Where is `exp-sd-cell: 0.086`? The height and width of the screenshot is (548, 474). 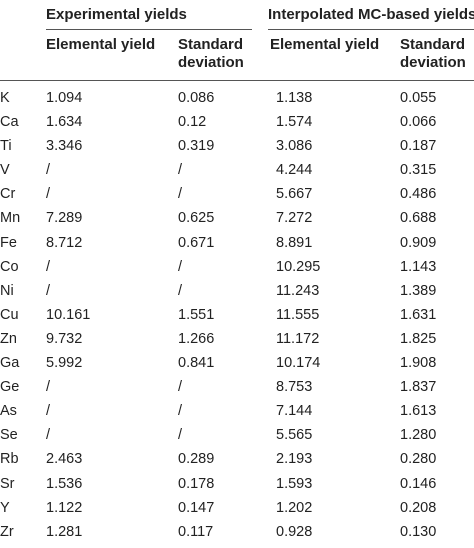
exp-sd-cell: 0.086 is located at coordinates (196, 98).